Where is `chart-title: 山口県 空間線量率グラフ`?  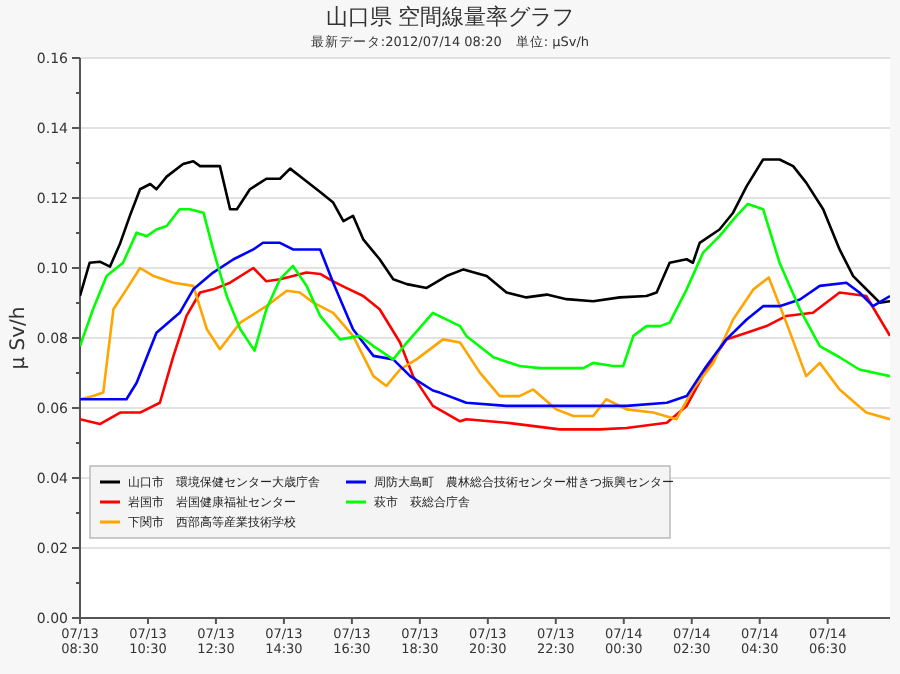
chart-title: 山口県 空間線量率グラフ is located at coordinates (450, 17).